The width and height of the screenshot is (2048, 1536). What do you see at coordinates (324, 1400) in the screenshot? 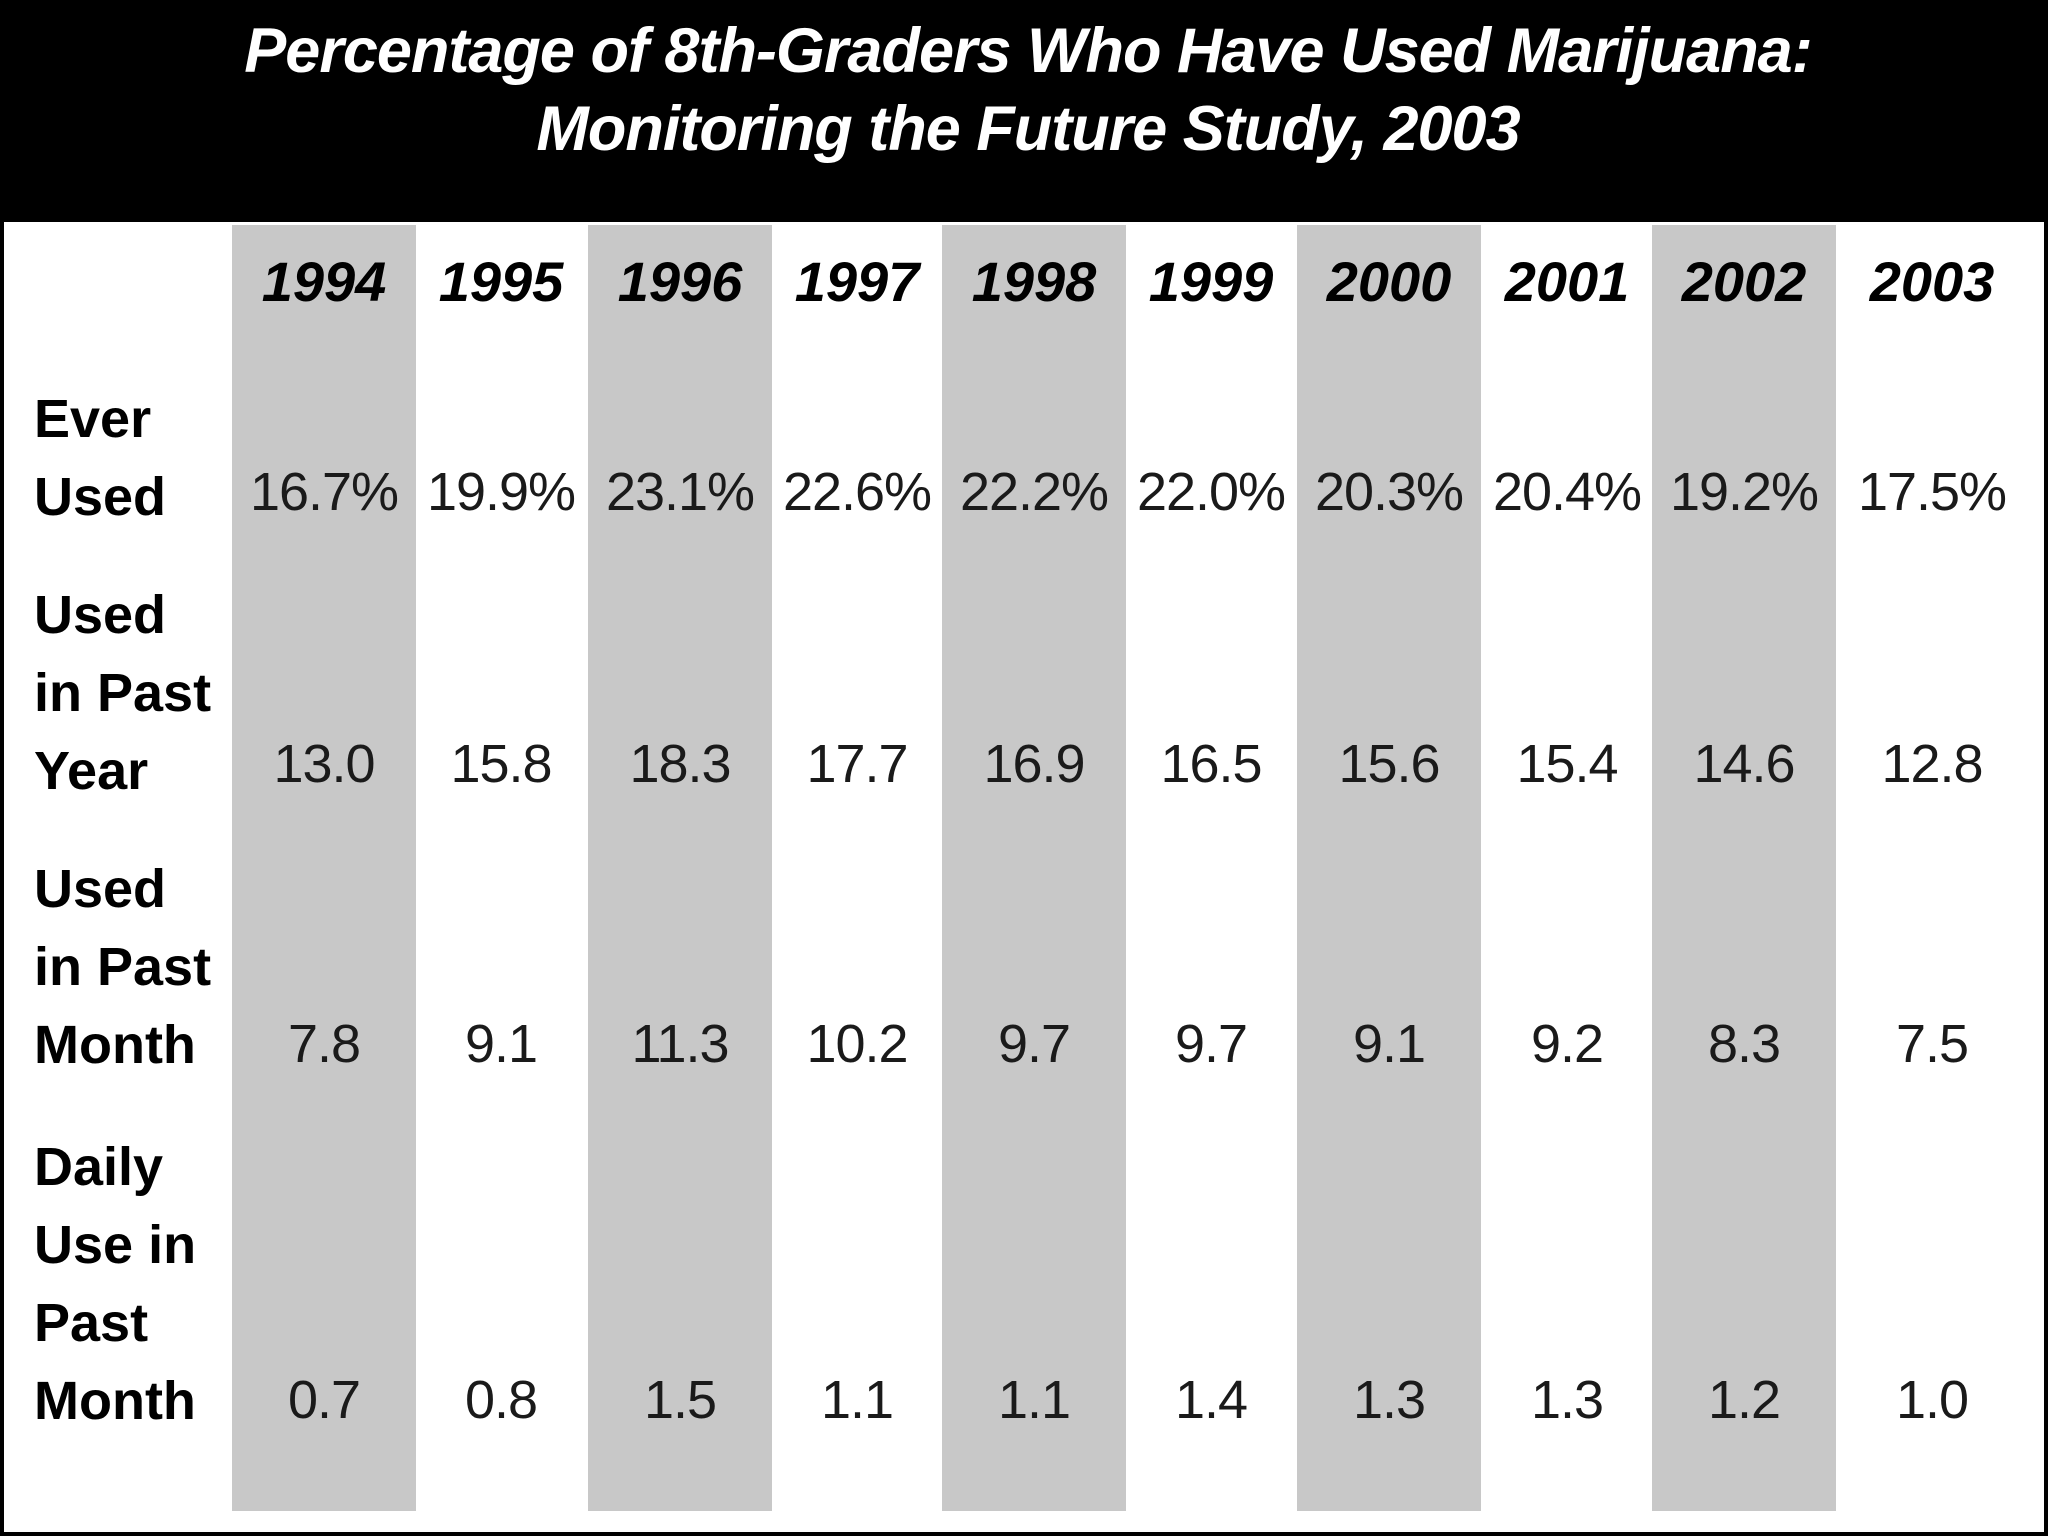
I see `table-cell: 0.7` at bounding box center [324, 1400].